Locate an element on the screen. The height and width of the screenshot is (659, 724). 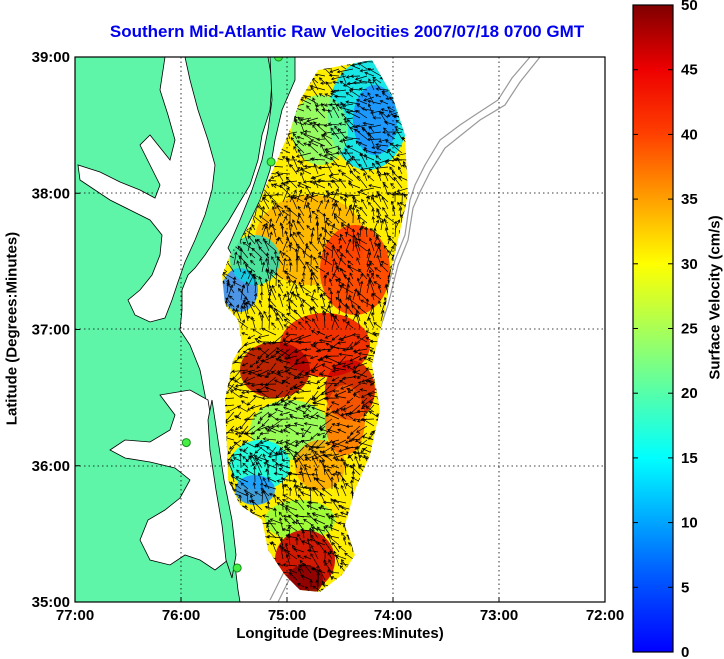
colorbar-tick-label: 25 is located at coordinates (689, 329).